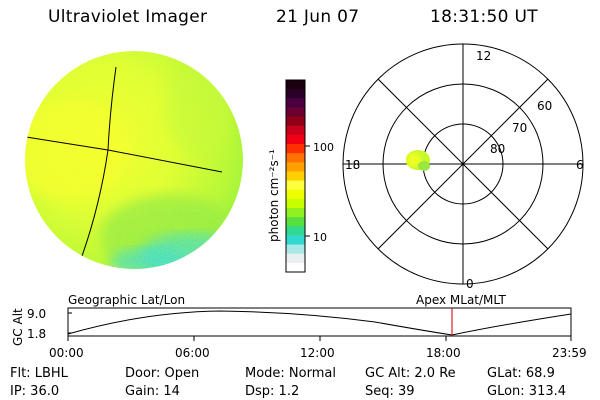 This screenshot has width=600, height=400. I want to click on colorbar, so click(295, 176).